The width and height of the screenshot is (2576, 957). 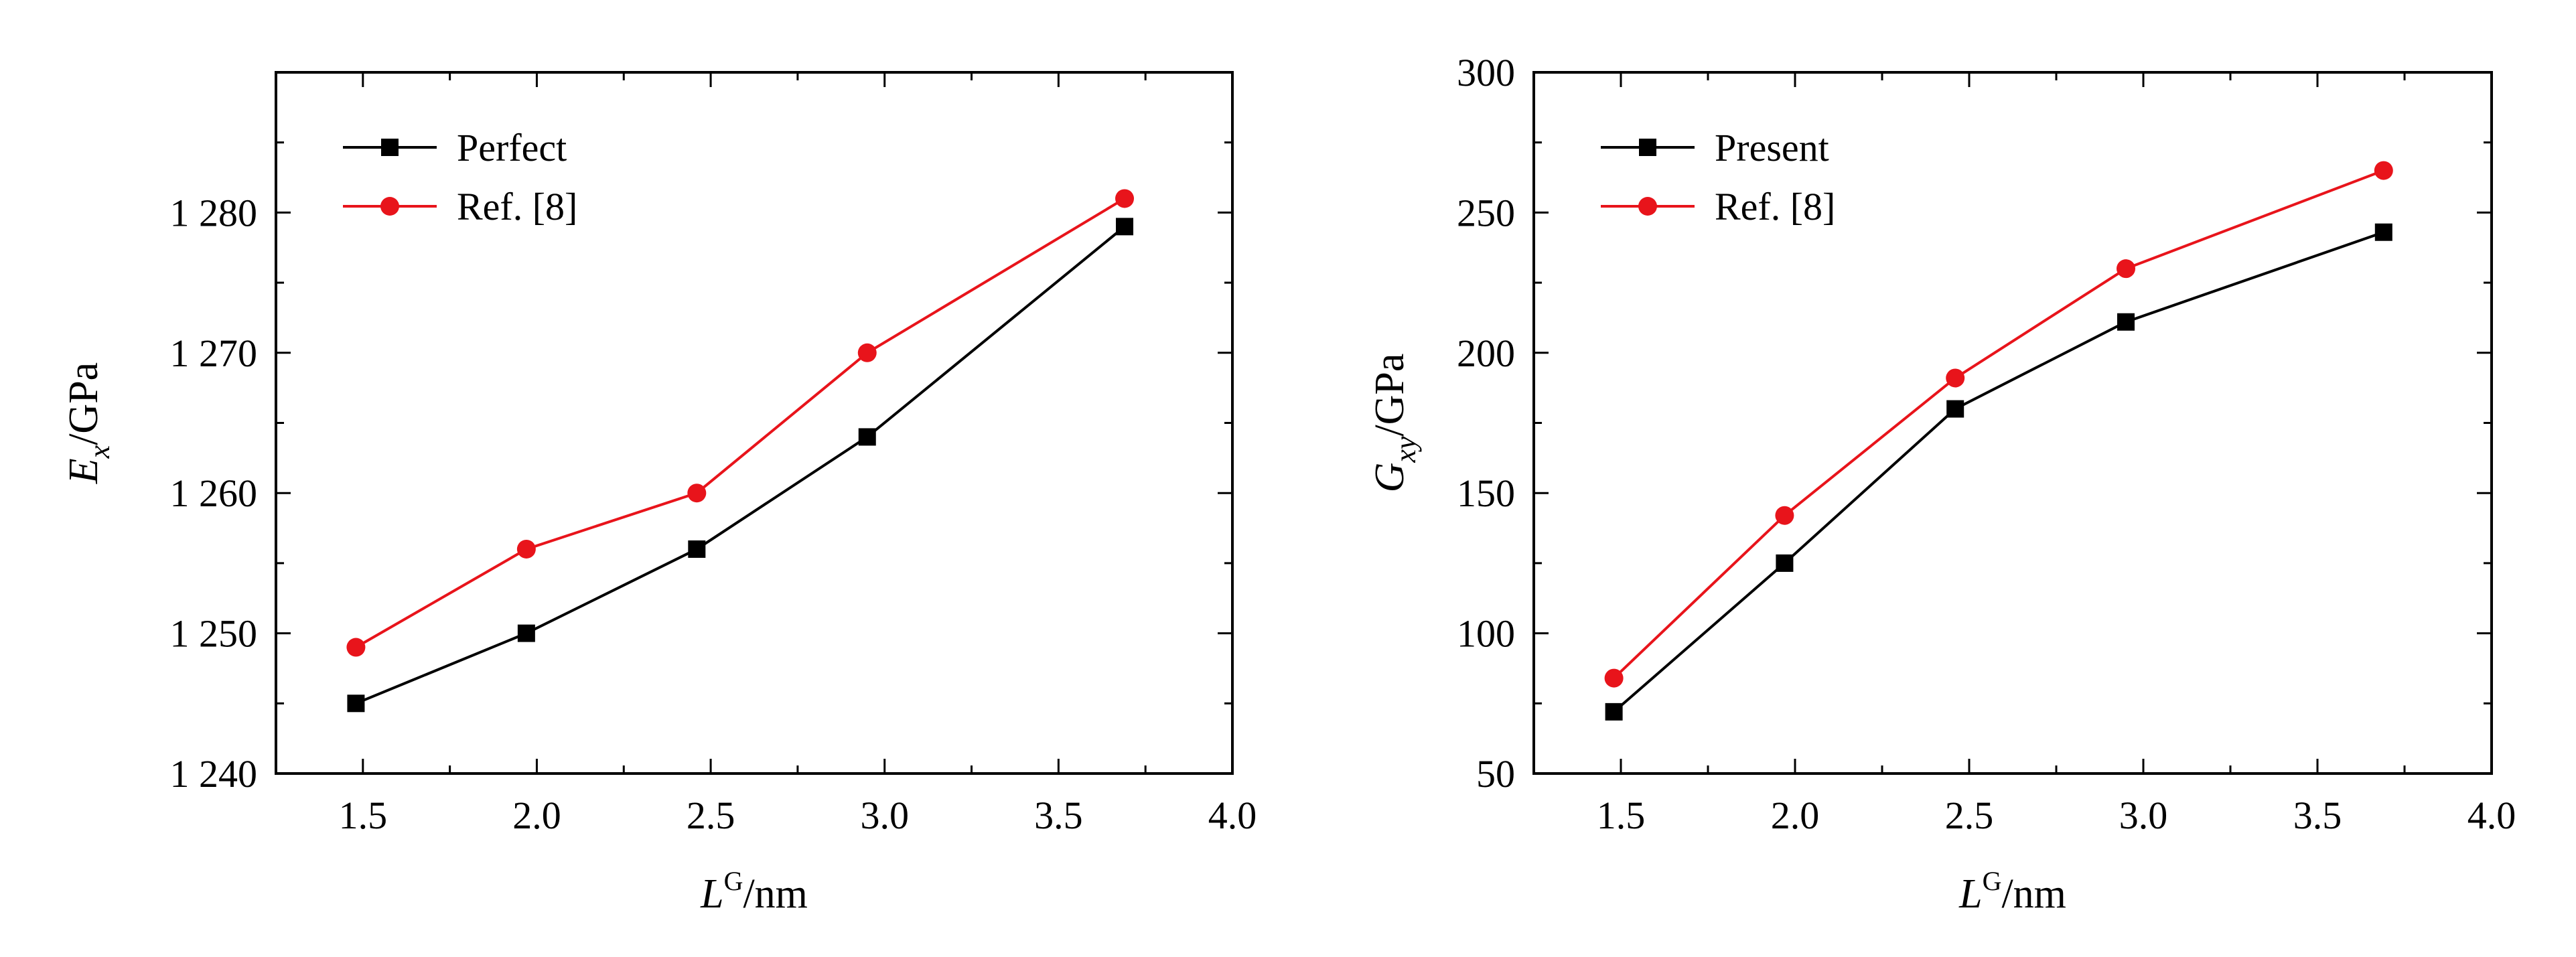 I want to click on y-tick-label: 150, so click(x=1486, y=493).